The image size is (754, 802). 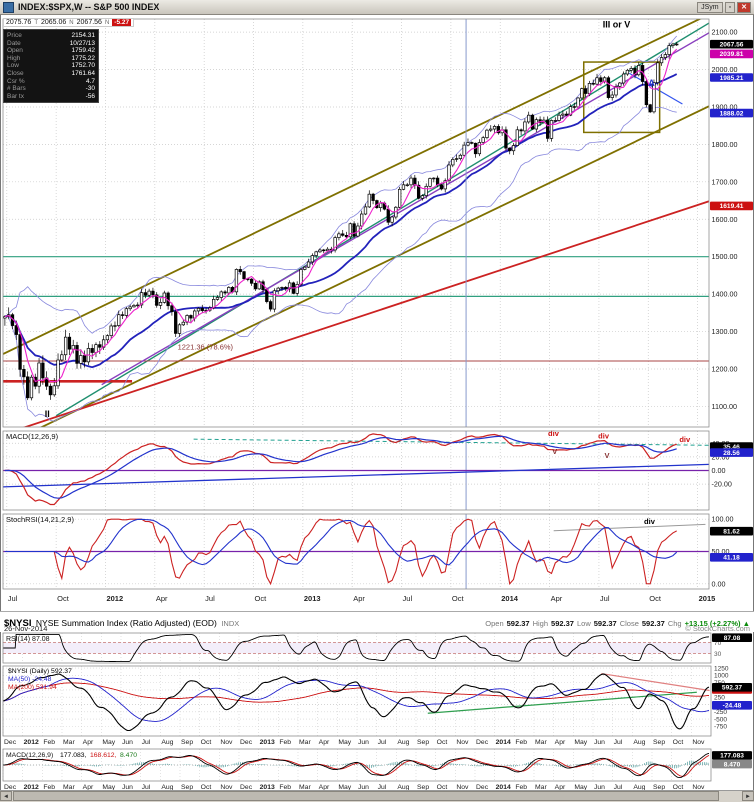 What do you see at coordinates (285, 787) in the screenshot?
I see `x-axis-label: Feb` at bounding box center [285, 787].